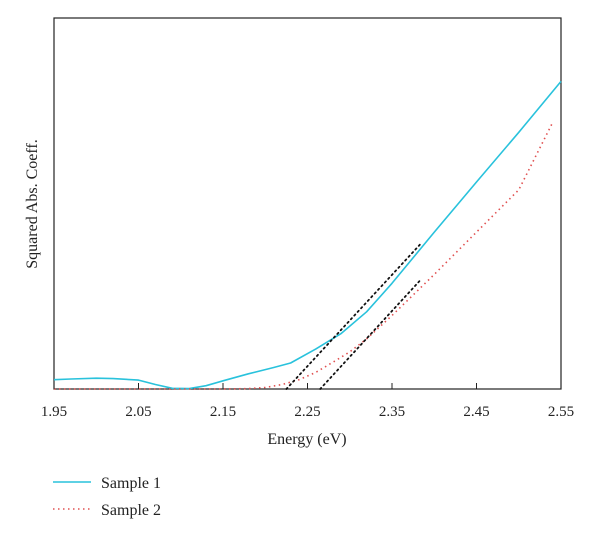 The height and width of the screenshot is (541, 600). What do you see at coordinates (306, 439) in the screenshot?
I see `x-axis-label: Energy (eV)` at bounding box center [306, 439].